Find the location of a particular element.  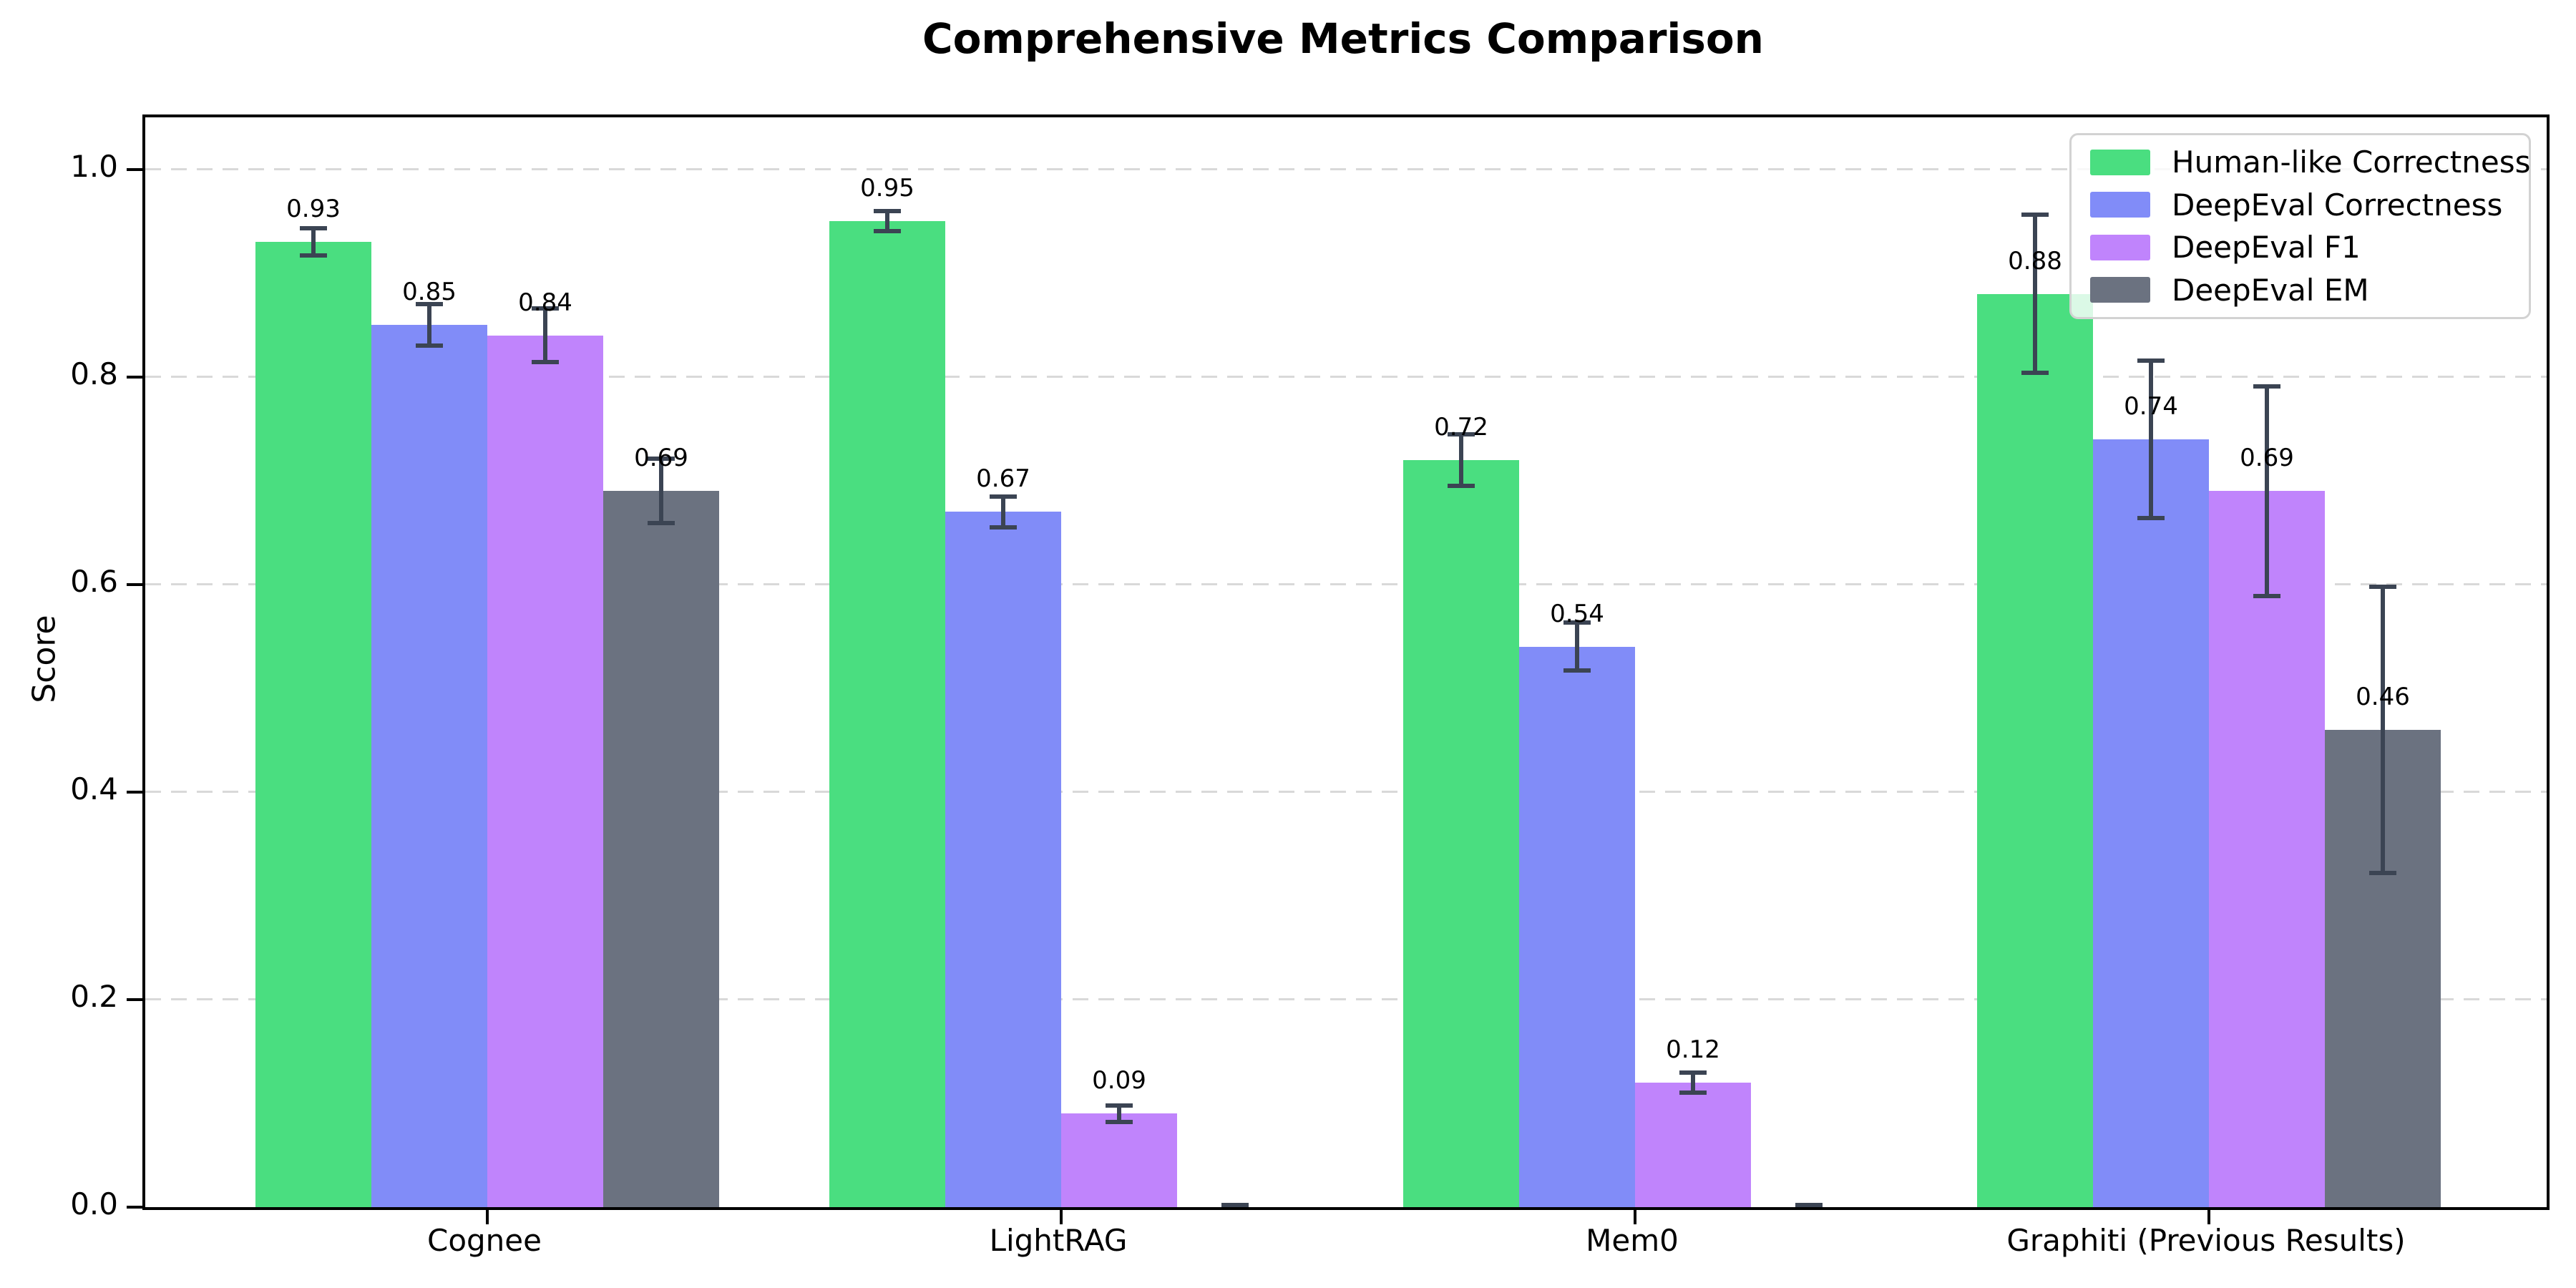

value-label: 0.85 is located at coordinates (429, 292).